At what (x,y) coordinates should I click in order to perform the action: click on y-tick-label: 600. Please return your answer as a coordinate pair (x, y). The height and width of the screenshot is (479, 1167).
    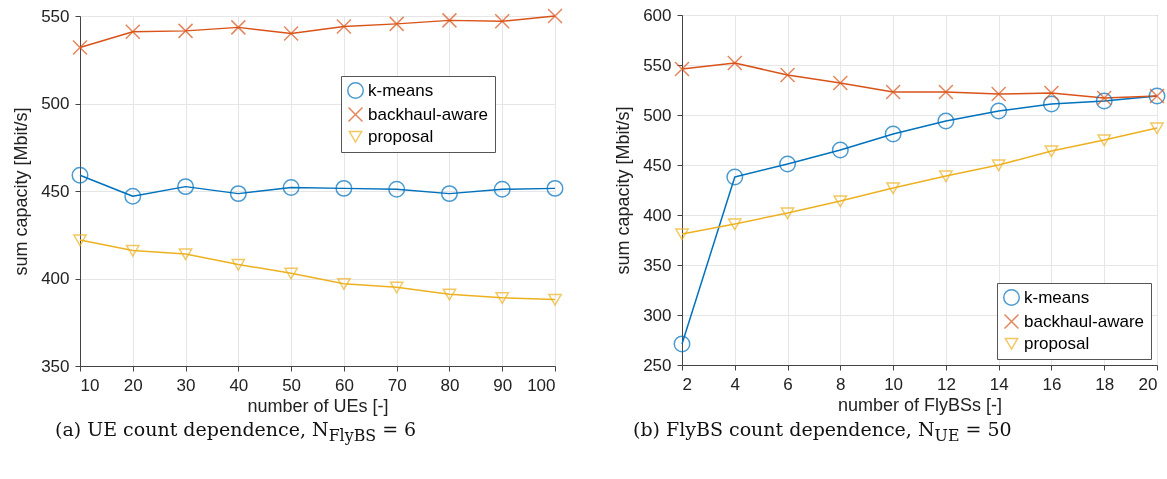
    Looking at the image, I should click on (657, 15).